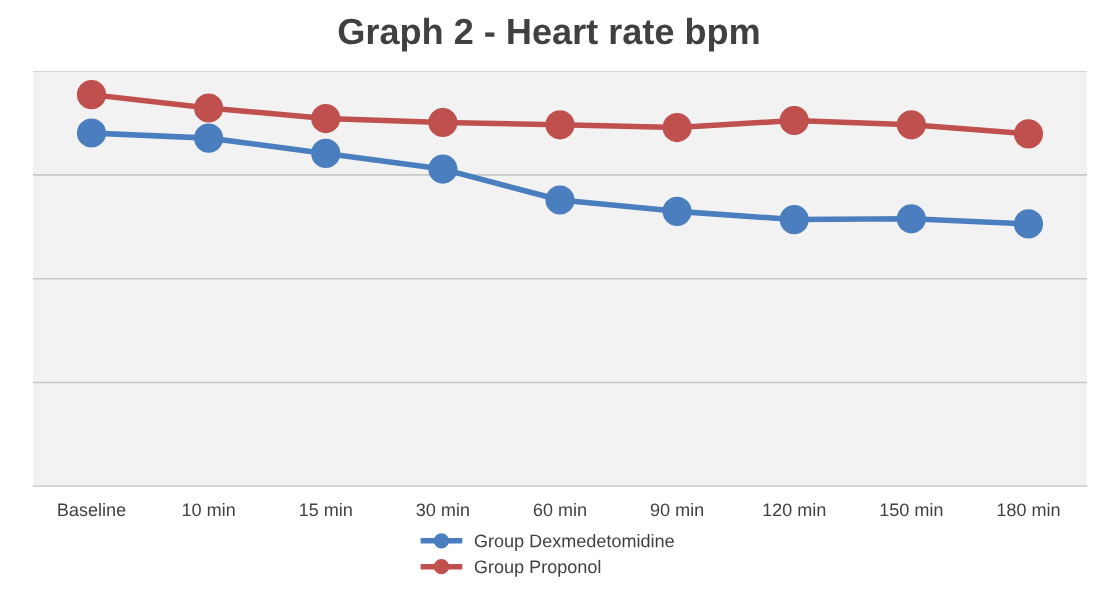 The height and width of the screenshot is (593, 1098). What do you see at coordinates (548, 34) in the screenshot?
I see `chart-title: Graph 2 - Heart rate bpm` at bounding box center [548, 34].